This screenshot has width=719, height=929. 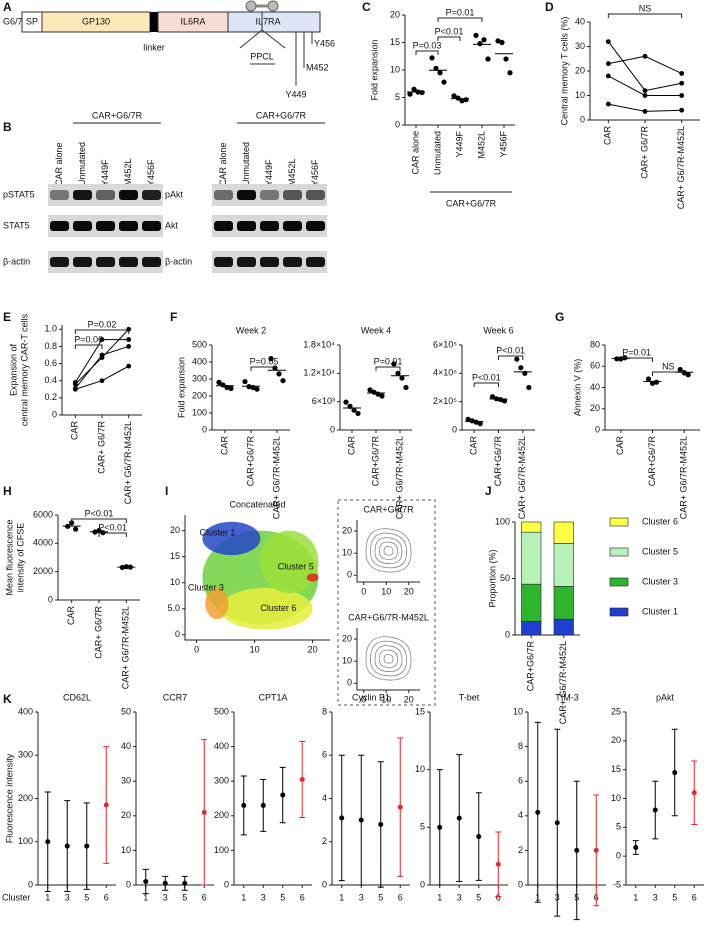 What do you see at coordinates (206, 587) in the screenshot?
I see `cluster-label: Cluster 3` at bounding box center [206, 587].